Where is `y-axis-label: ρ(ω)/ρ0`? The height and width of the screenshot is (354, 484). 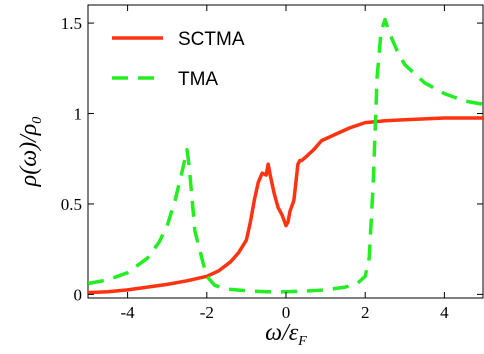
y-axis-label: ρ(ω)/ρ0 is located at coordinates (30, 152).